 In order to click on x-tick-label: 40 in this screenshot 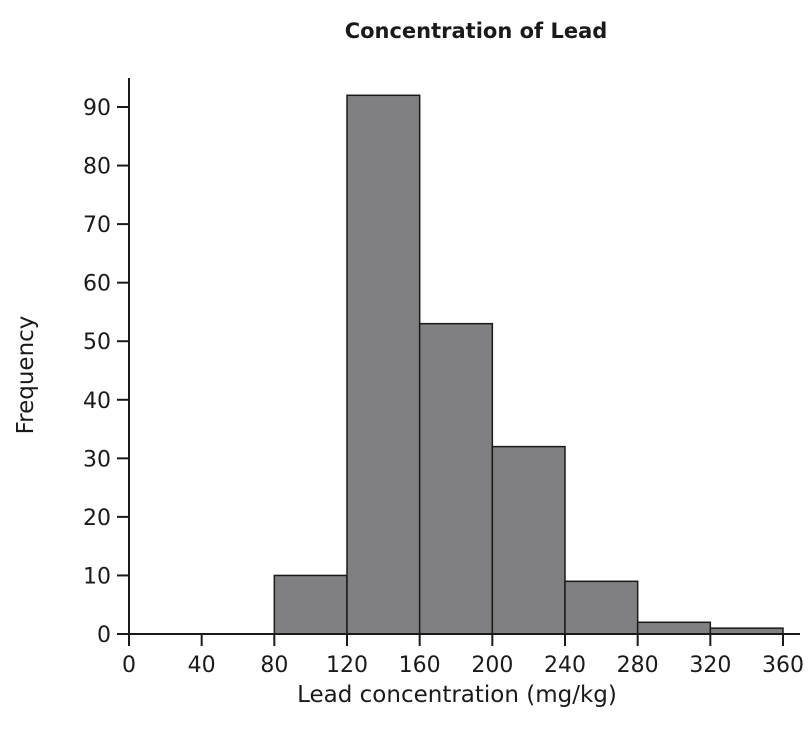, I will do `click(202, 665)`.